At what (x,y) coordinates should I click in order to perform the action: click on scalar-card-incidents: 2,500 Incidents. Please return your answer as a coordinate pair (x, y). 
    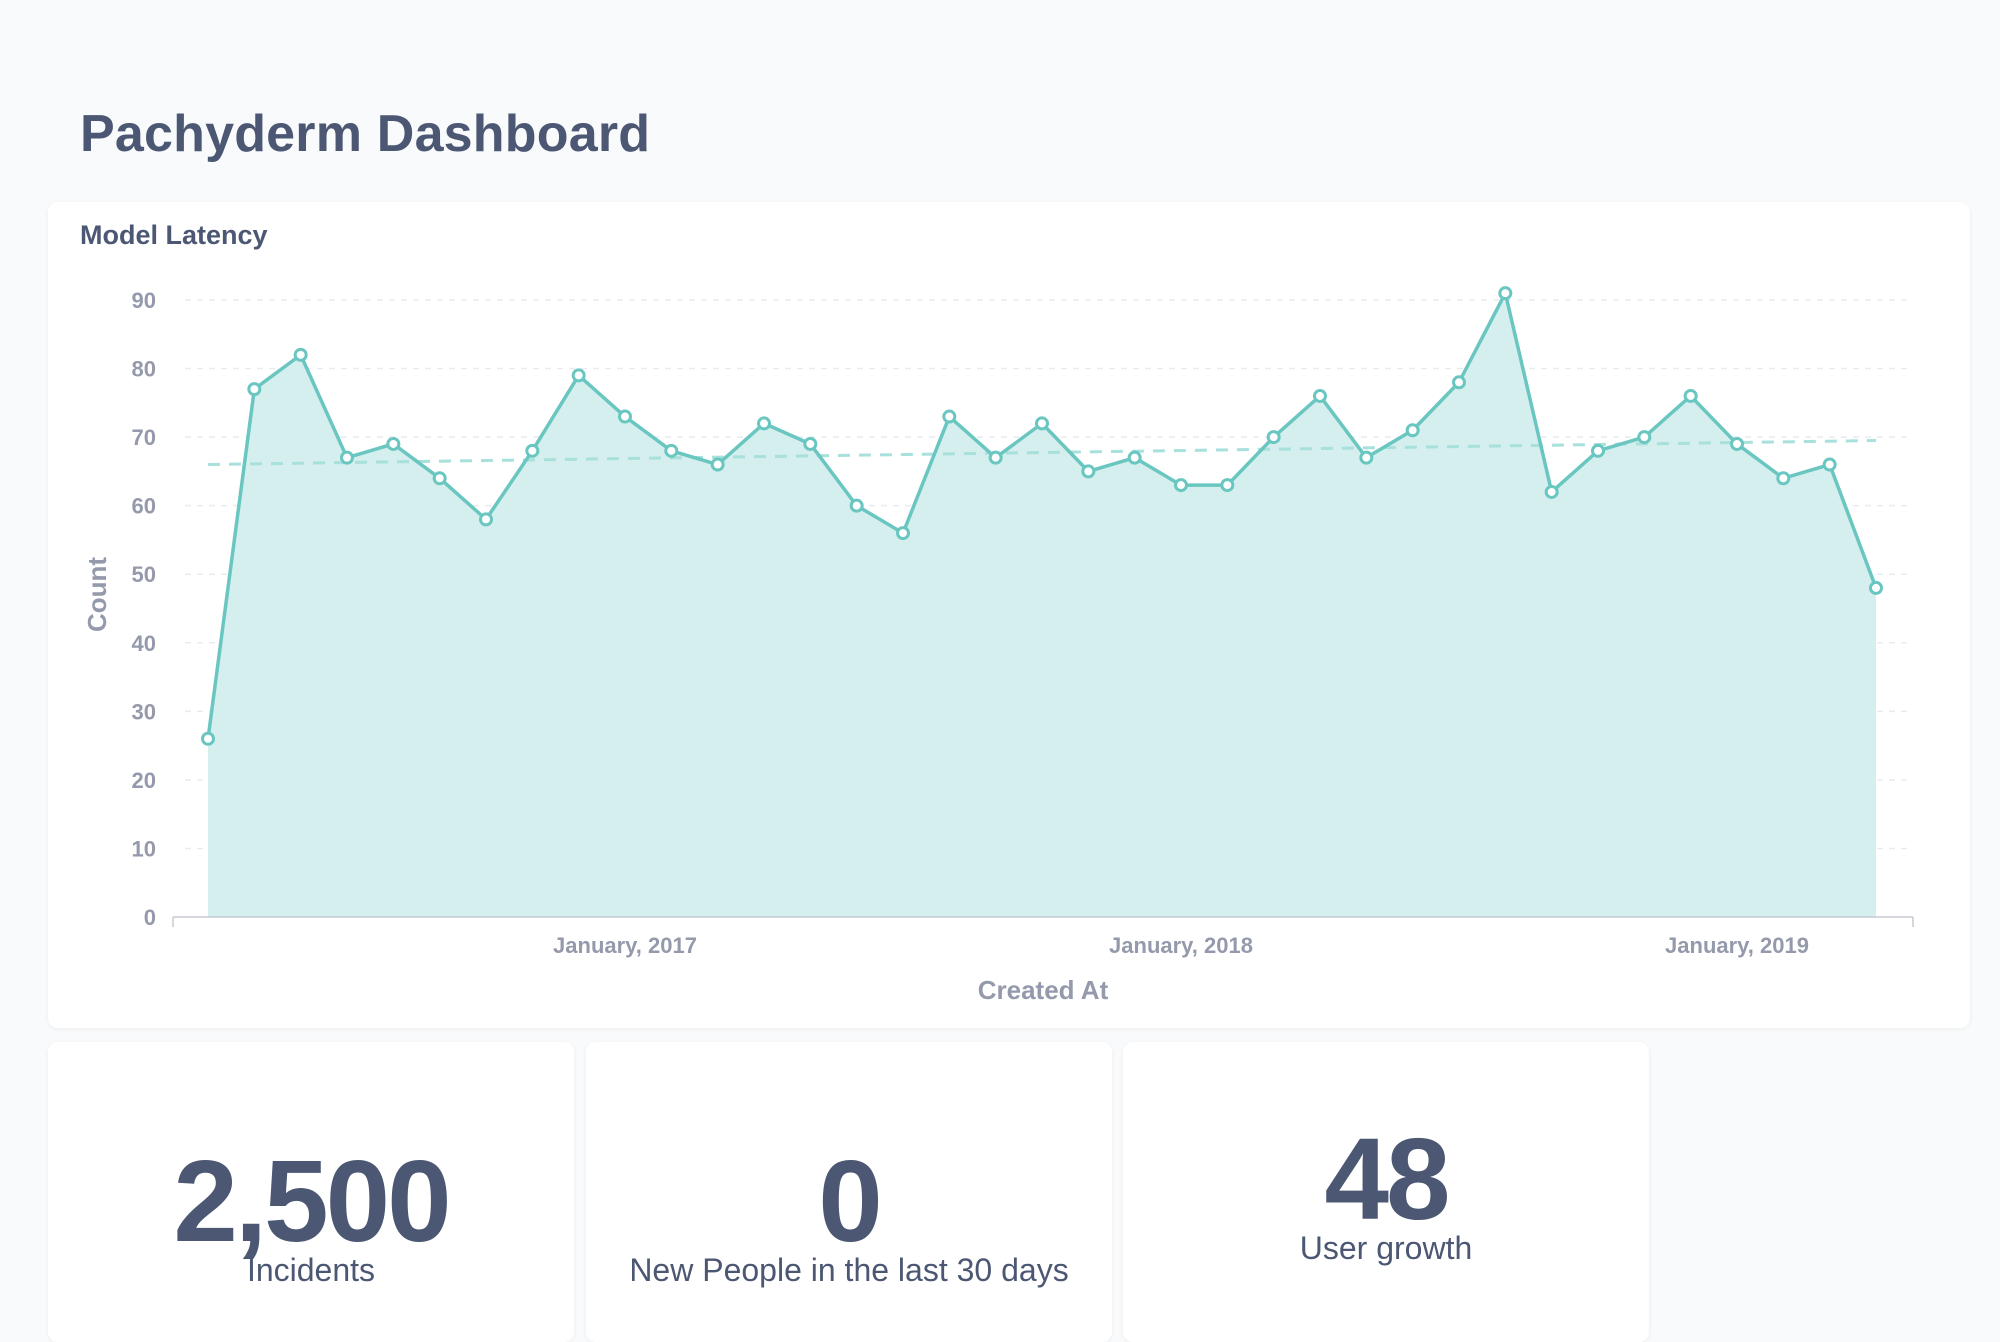
    Looking at the image, I should click on (311, 1192).